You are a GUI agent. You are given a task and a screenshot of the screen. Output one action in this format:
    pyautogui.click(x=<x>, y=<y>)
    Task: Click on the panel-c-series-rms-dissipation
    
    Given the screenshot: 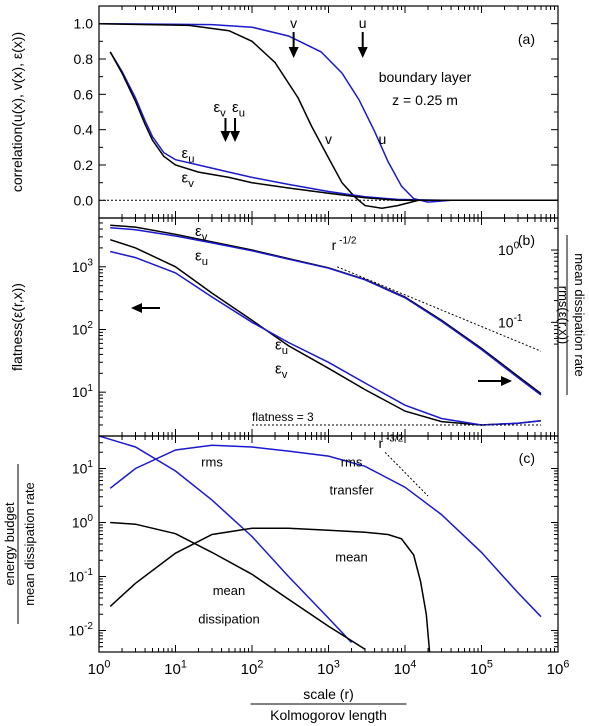 What is the action you would take?
    pyautogui.click(x=226, y=540)
    